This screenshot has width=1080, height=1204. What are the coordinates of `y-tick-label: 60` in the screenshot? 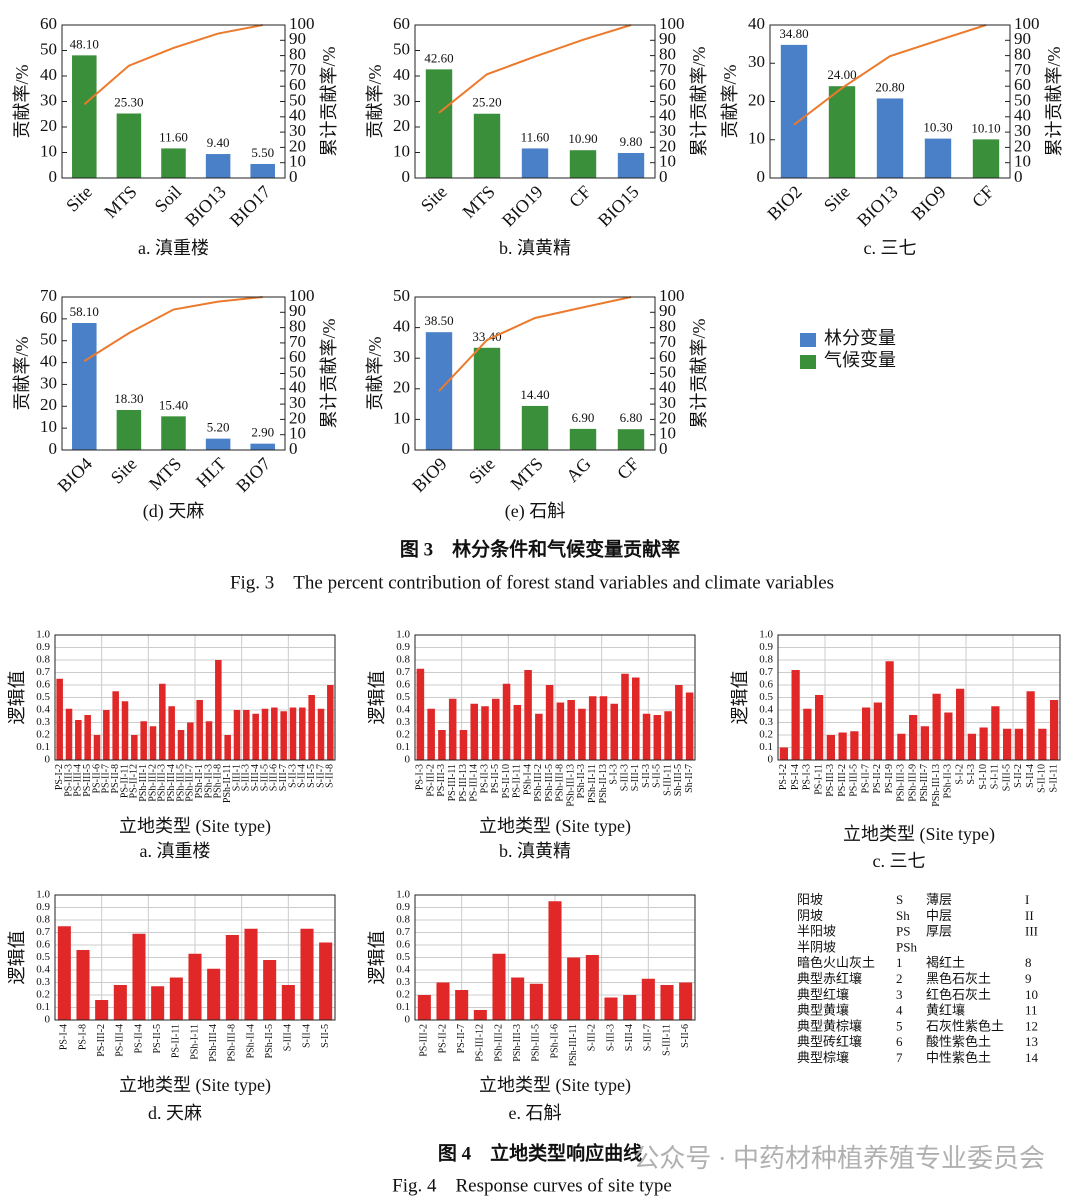 It's located at (48, 317).